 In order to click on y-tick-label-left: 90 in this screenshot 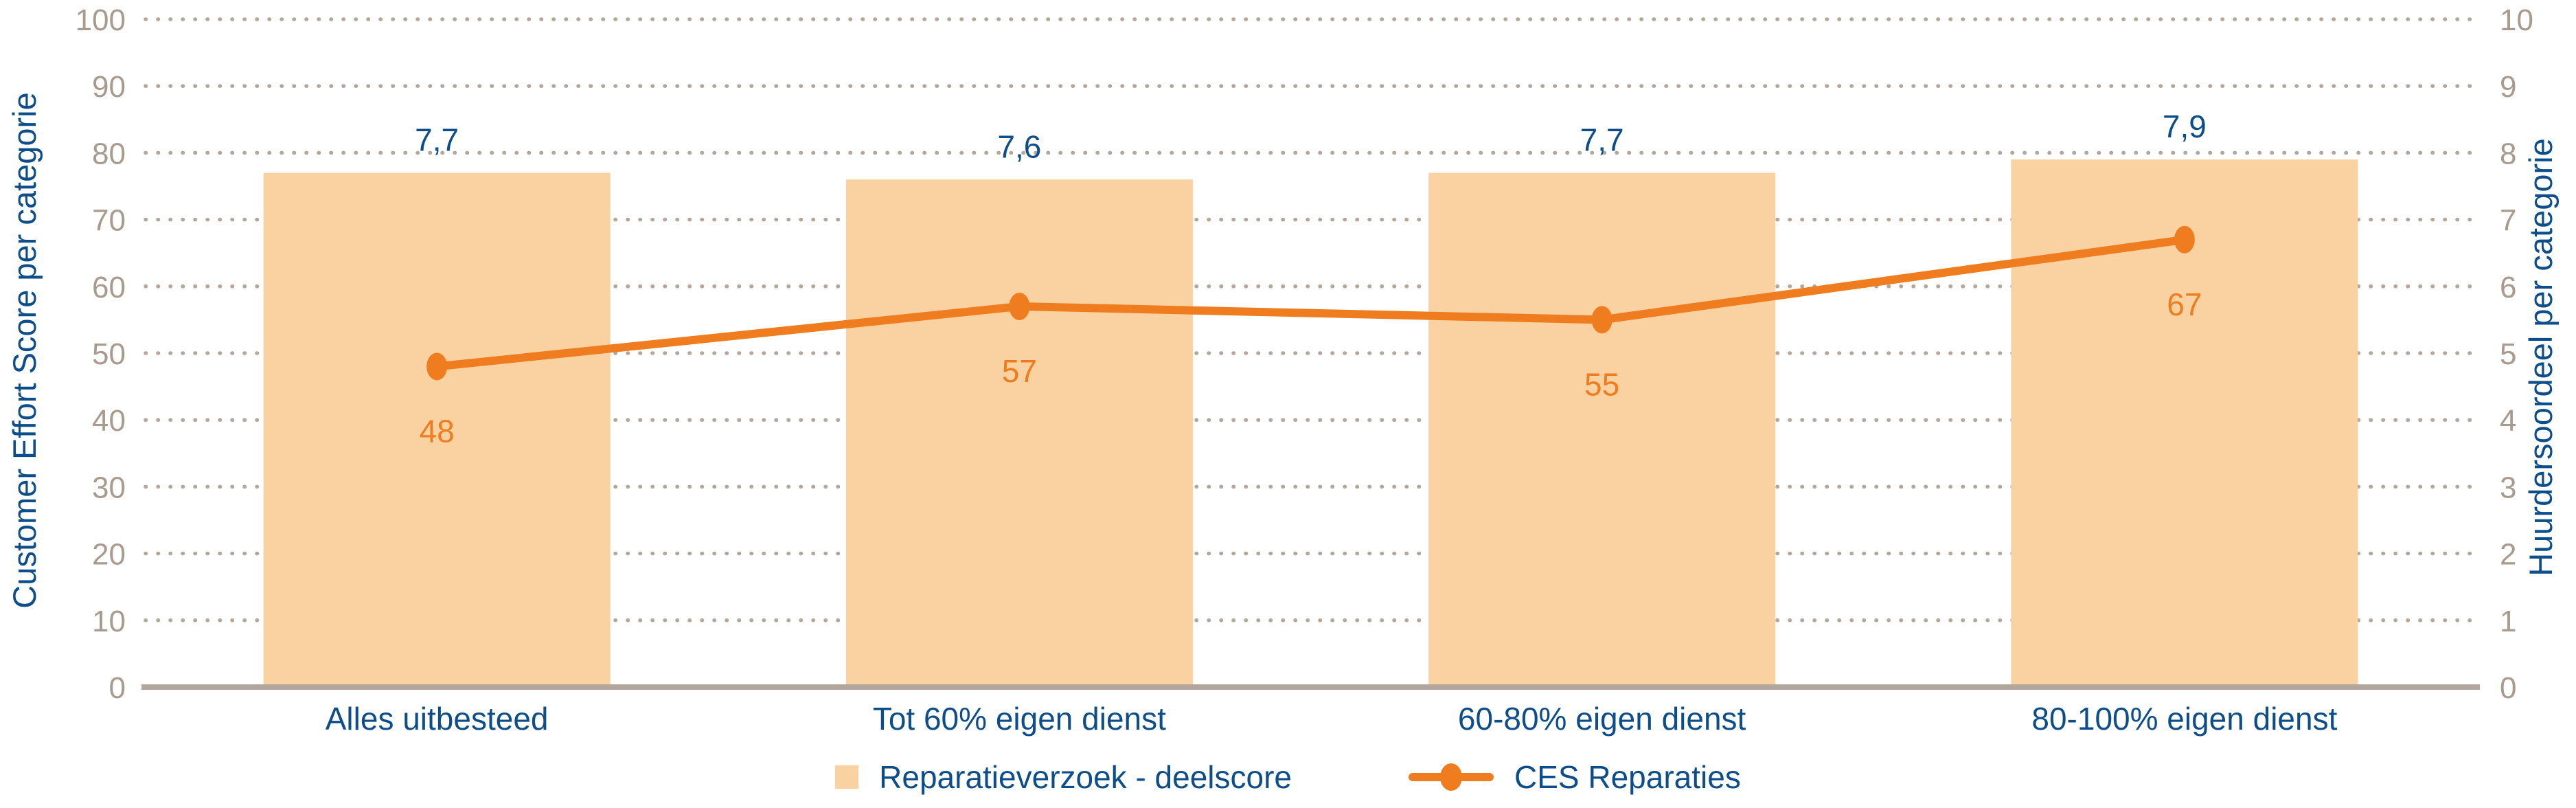, I will do `click(109, 87)`.